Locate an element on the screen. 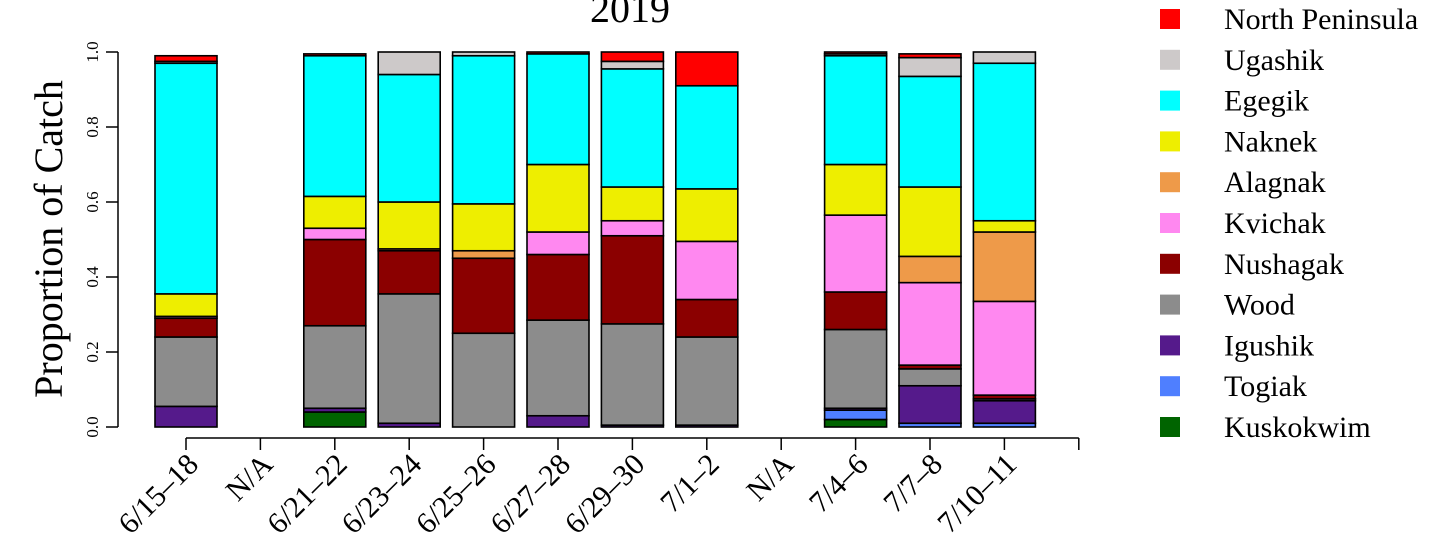 This screenshot has height=550, width=1448. x-tick-label: 7/1–2 is located at coordinates (690, 484).